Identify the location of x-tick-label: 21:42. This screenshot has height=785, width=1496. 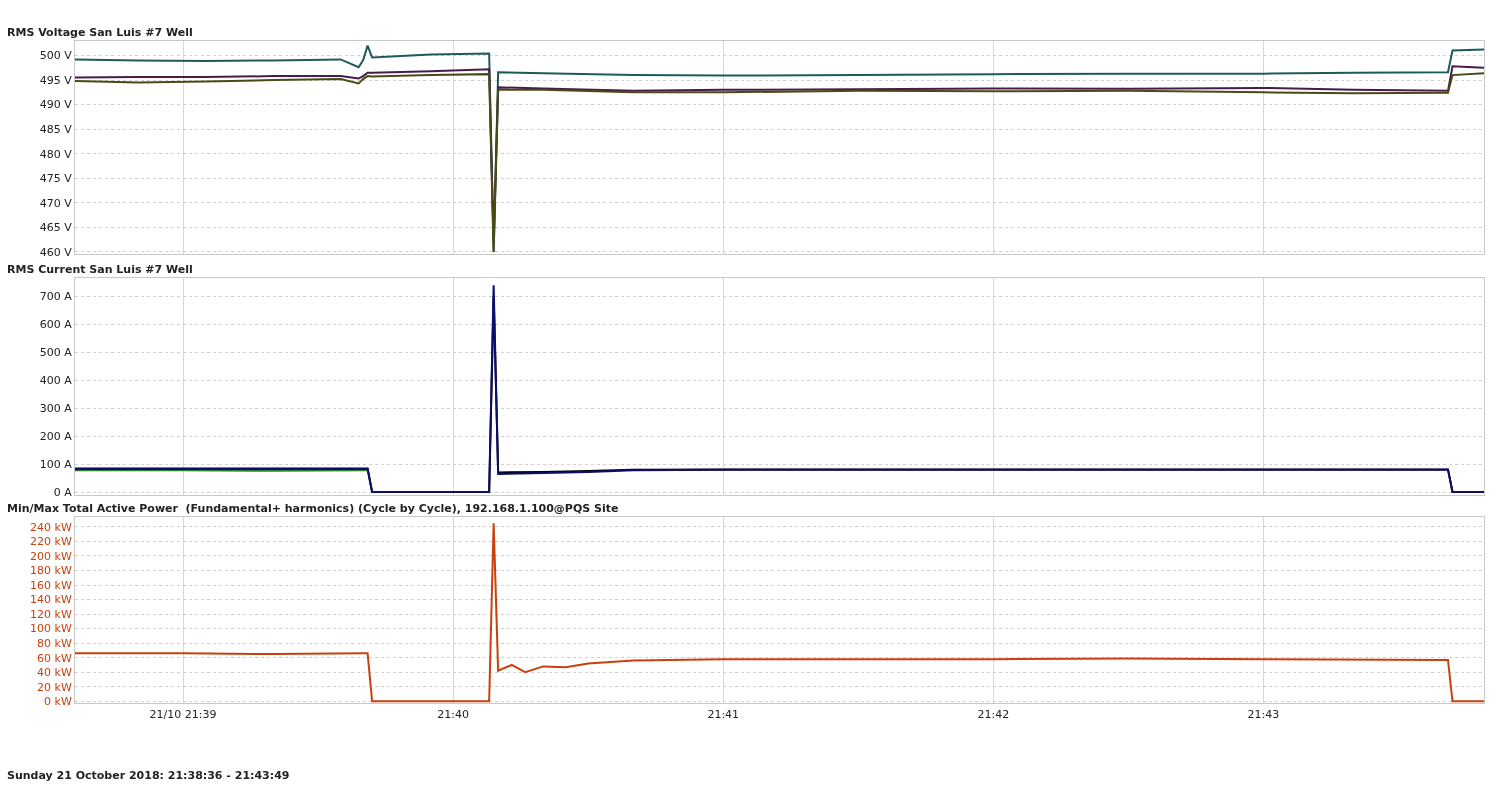
(993, 714).